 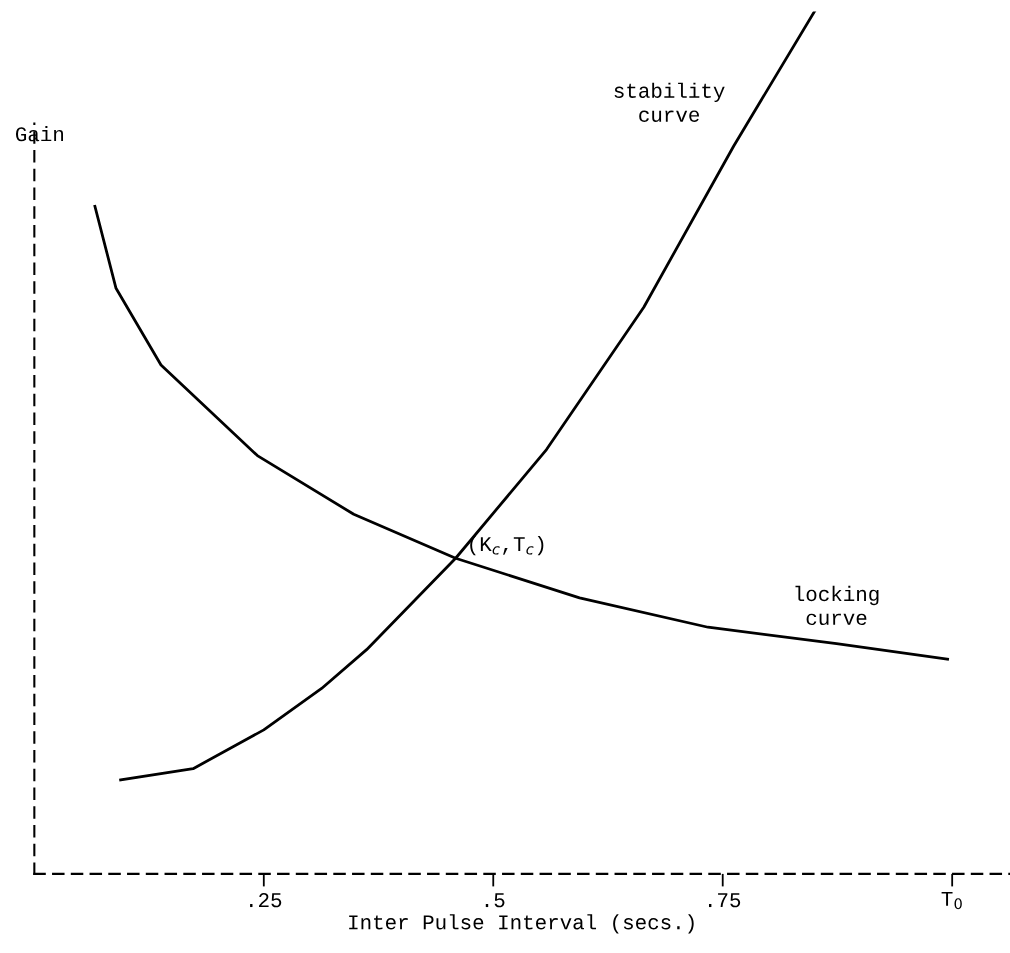 I want to click on series-label: locking curve, so click(x=837, y=605).